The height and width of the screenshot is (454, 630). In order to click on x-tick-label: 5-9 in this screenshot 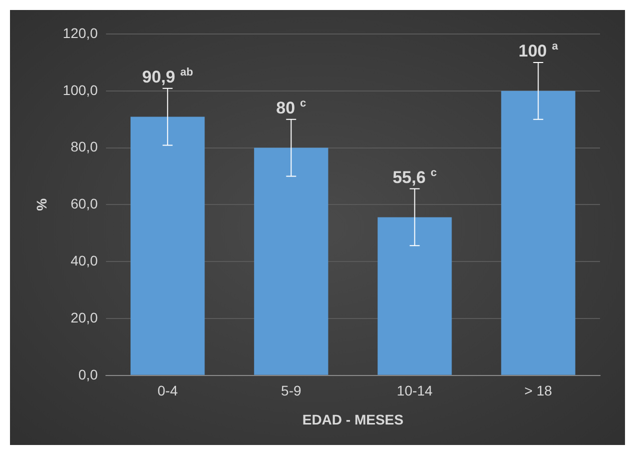, I will do `click(291, 390)`.